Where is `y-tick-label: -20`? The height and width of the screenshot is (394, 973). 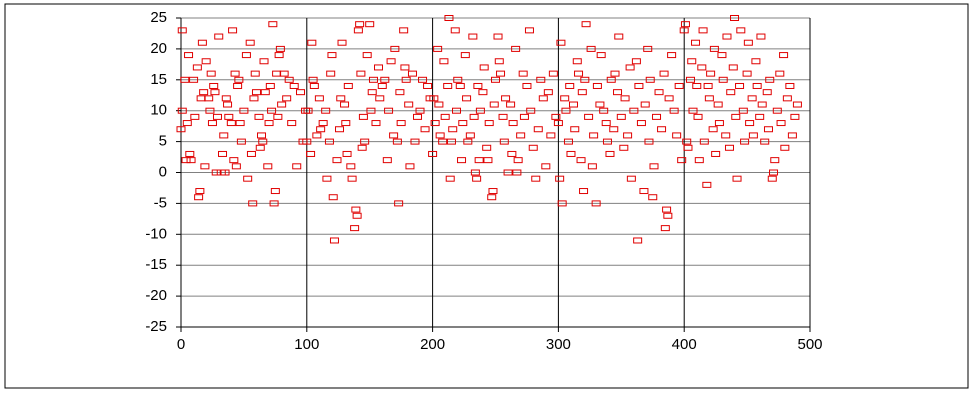 y-tick-label: -20 is located at coordinates (156, 295).